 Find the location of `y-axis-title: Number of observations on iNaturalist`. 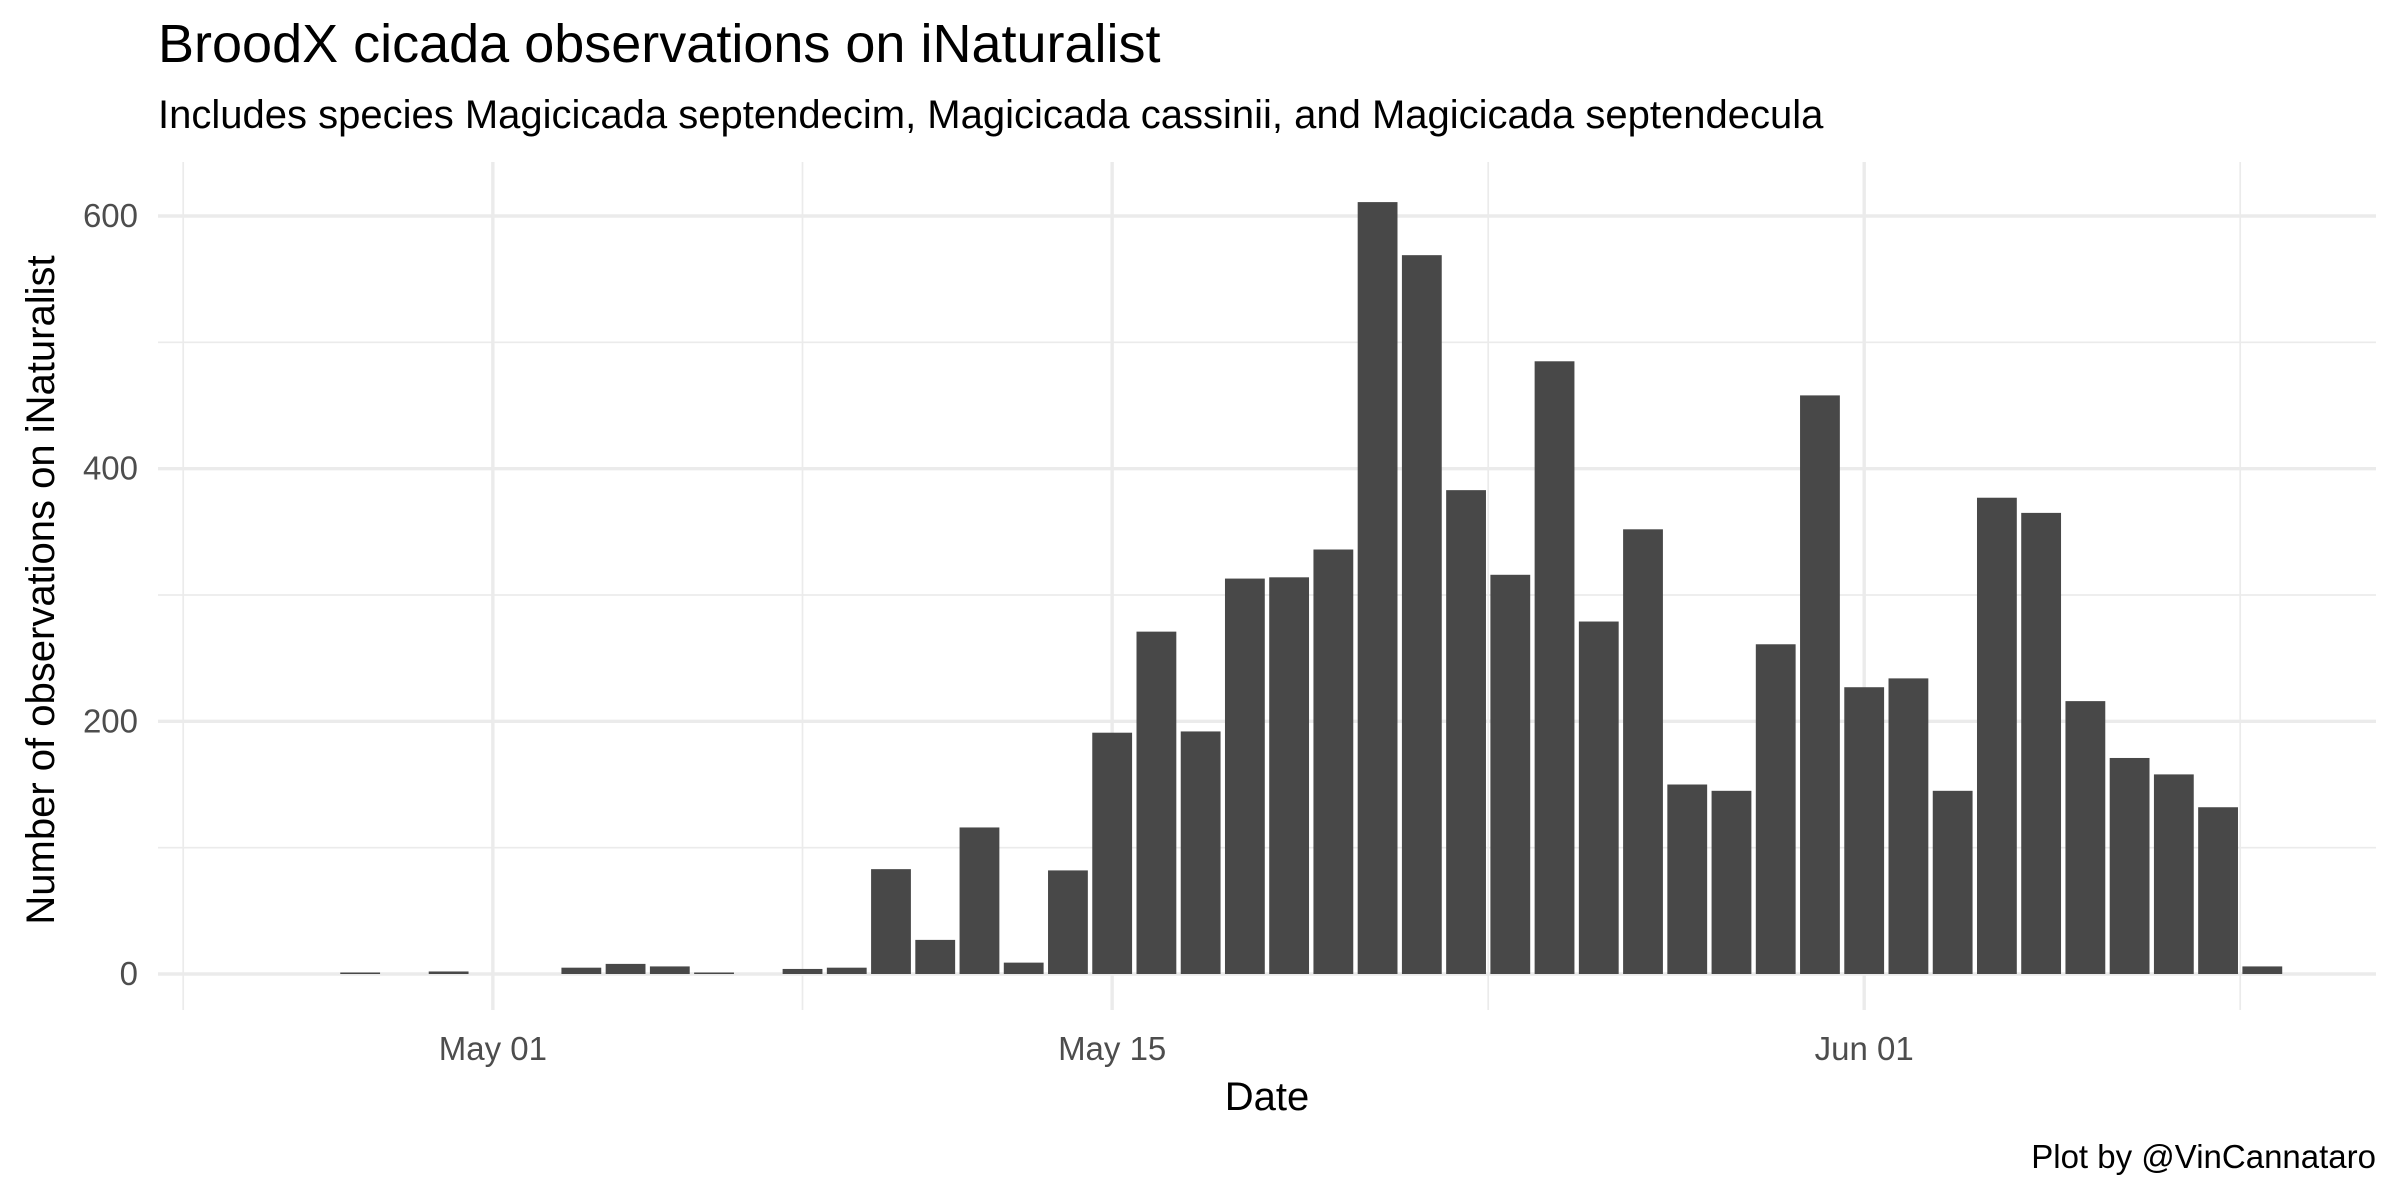

y-axis-title: Number of observations on iNaturalist is located at coordinates (41, 589).